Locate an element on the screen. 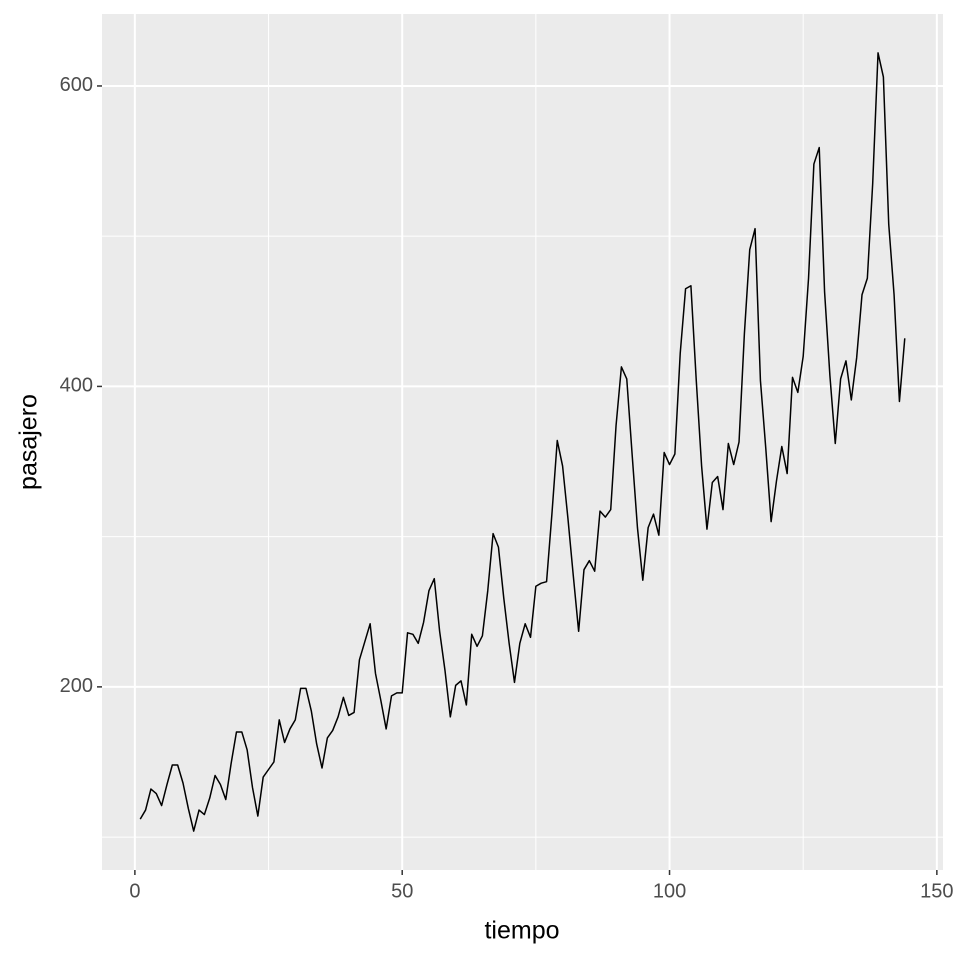 This screenshot has width=960, height=960. y-axis-title: pasajero is located at coordinates (29, 442).